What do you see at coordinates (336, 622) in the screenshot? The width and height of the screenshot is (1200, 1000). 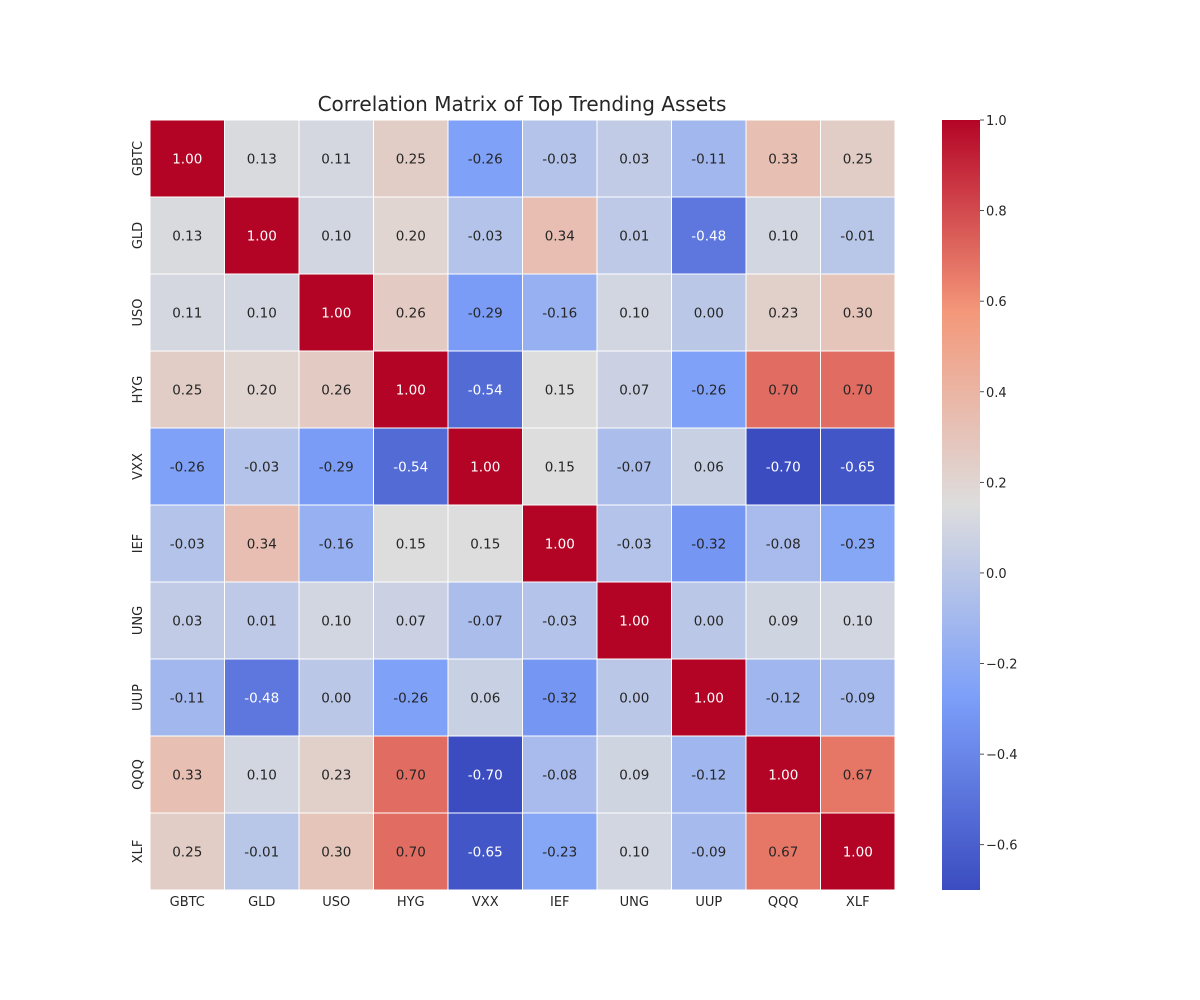 I see `cell-value-label-ung-uso: 0.10` at bounding box center [336, 622].